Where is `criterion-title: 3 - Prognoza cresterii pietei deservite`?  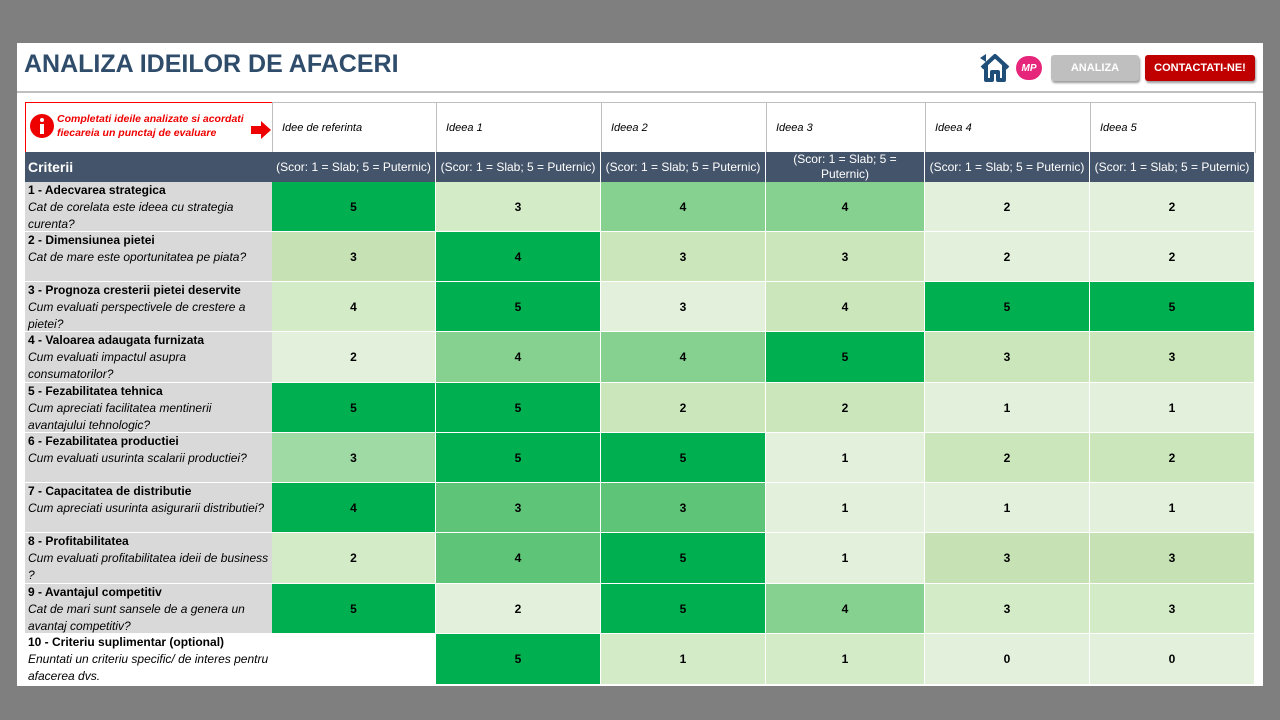 criterion-title: 3 - Prognoza cresterii pietei deservite is located at coordinates (134, 290).